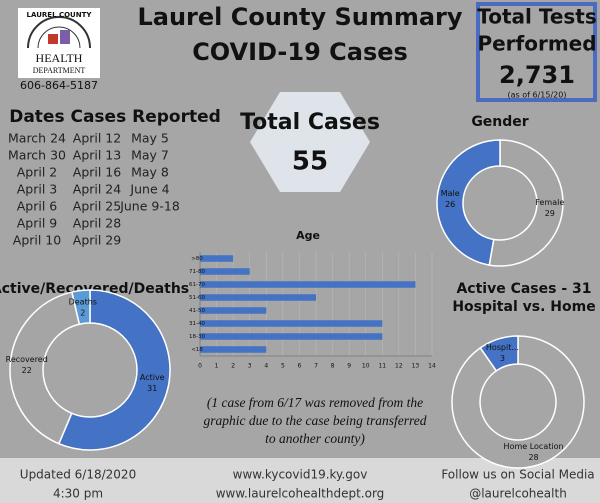 The width and height of the screenshot is (600, 503). I want to click on logo-text: LAUREL COUNTY, so click(60, 15).